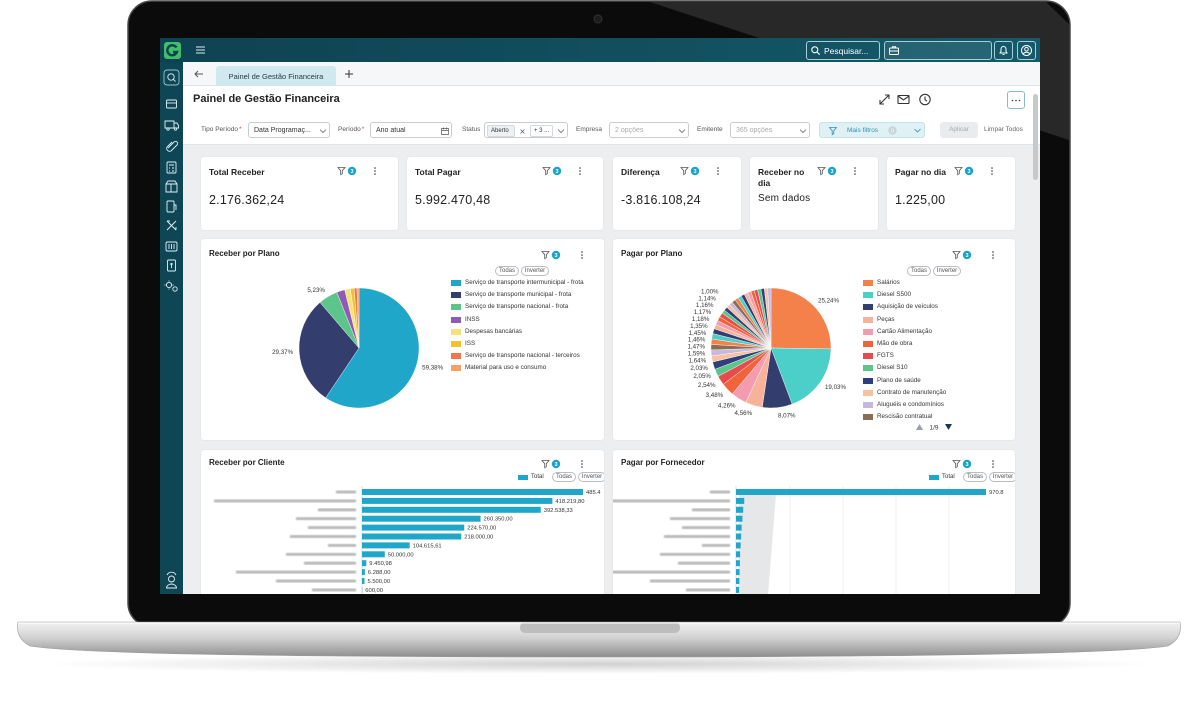  What do you see at coordinates (888, 282) in the screenshot?
I see `legend-label: Salários` at bounding box center [888, 282].